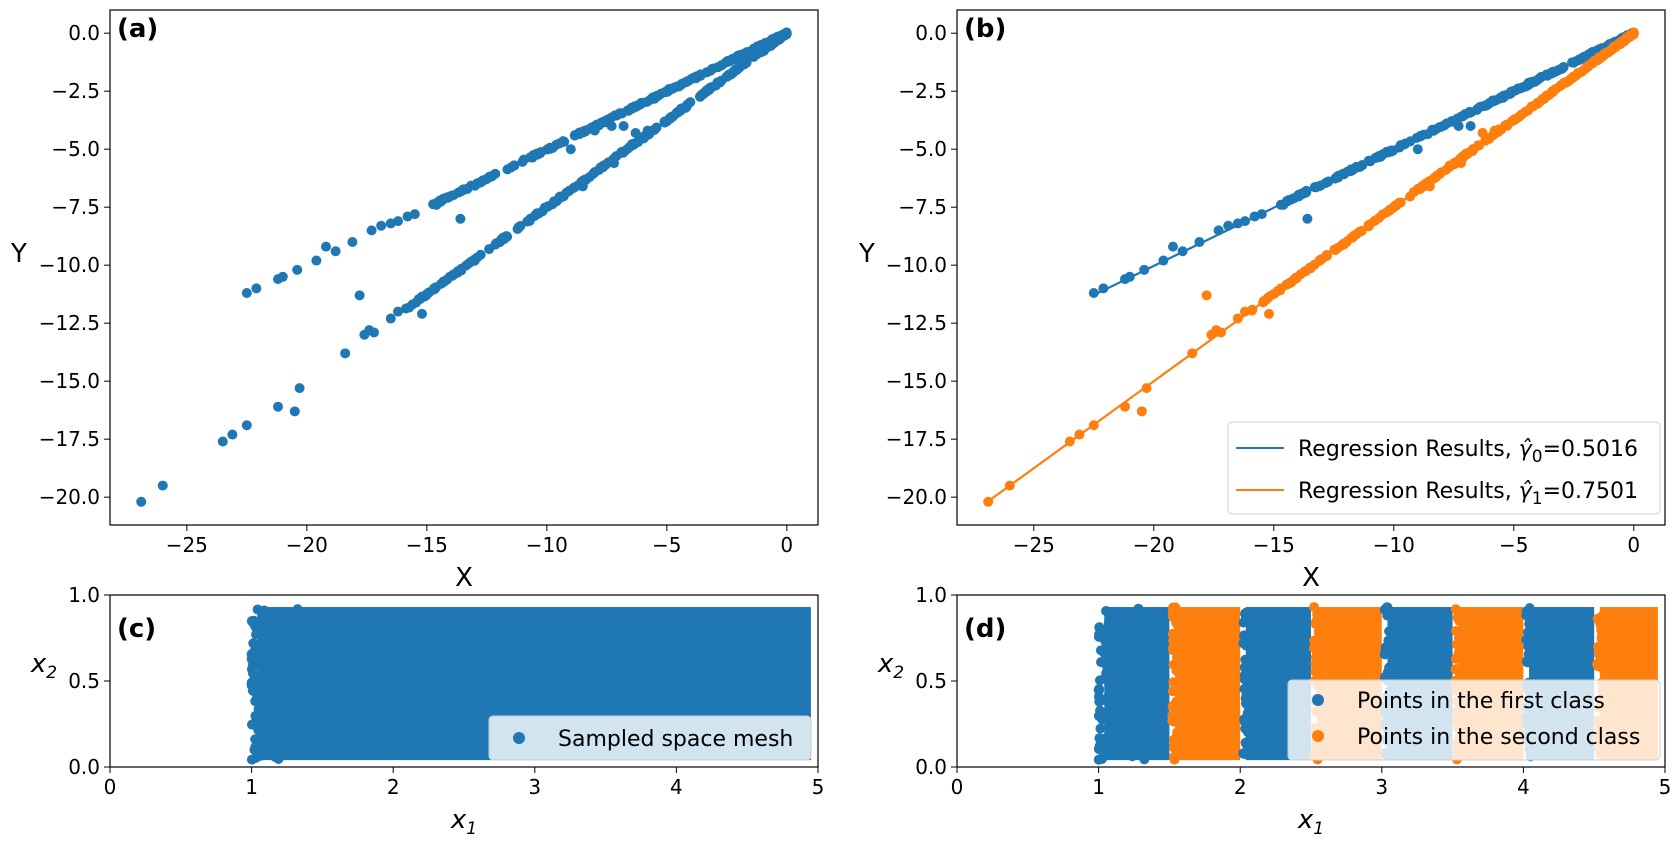 Image resolution: width=1677 pixels, height=841 pixels. I want to click on legend-entry-0-sub: 0, so click(1537, 457).